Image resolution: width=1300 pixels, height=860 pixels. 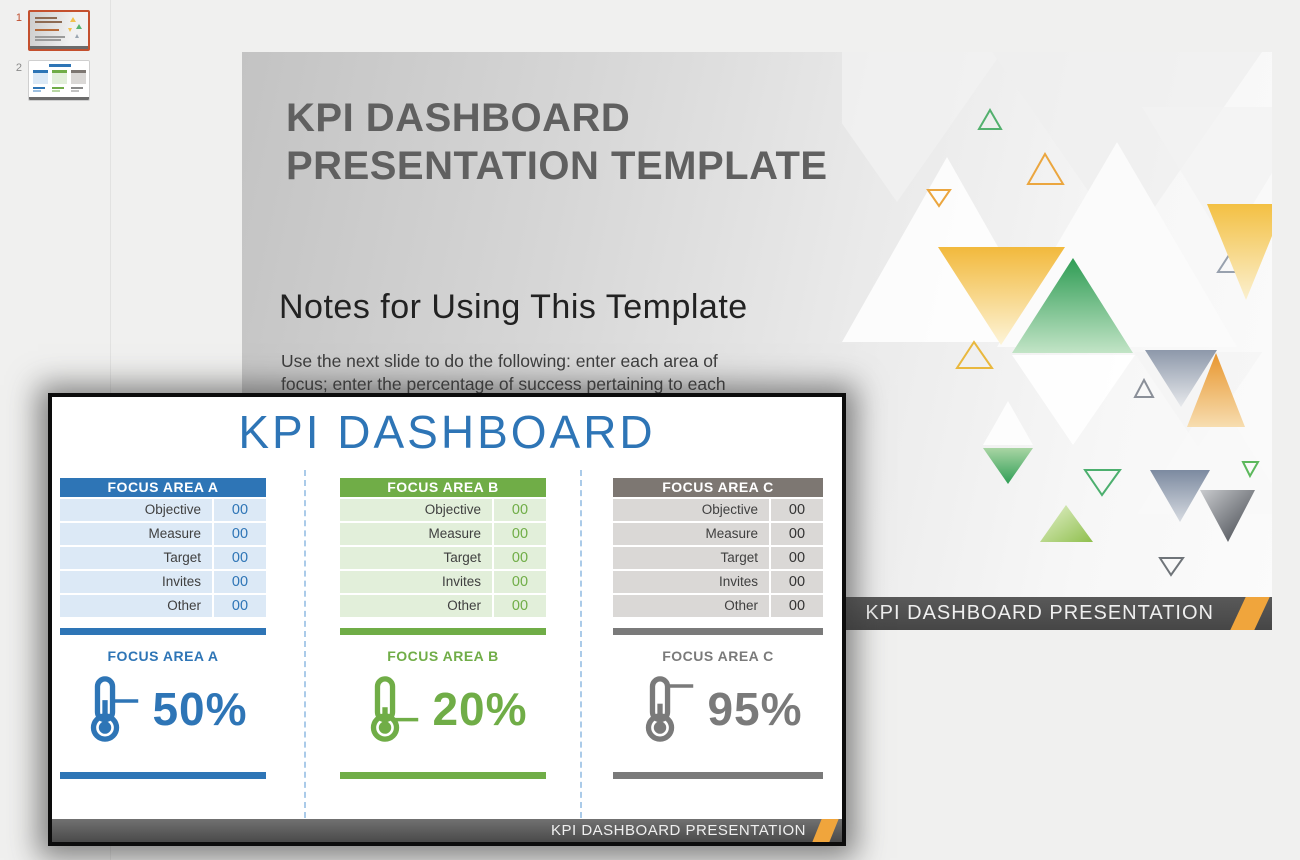 What do you see at coordinates (443, 656) in the screenshot?
I see `gauge-label-b: FOCUS AREA B` at bounding box center [443, 656].